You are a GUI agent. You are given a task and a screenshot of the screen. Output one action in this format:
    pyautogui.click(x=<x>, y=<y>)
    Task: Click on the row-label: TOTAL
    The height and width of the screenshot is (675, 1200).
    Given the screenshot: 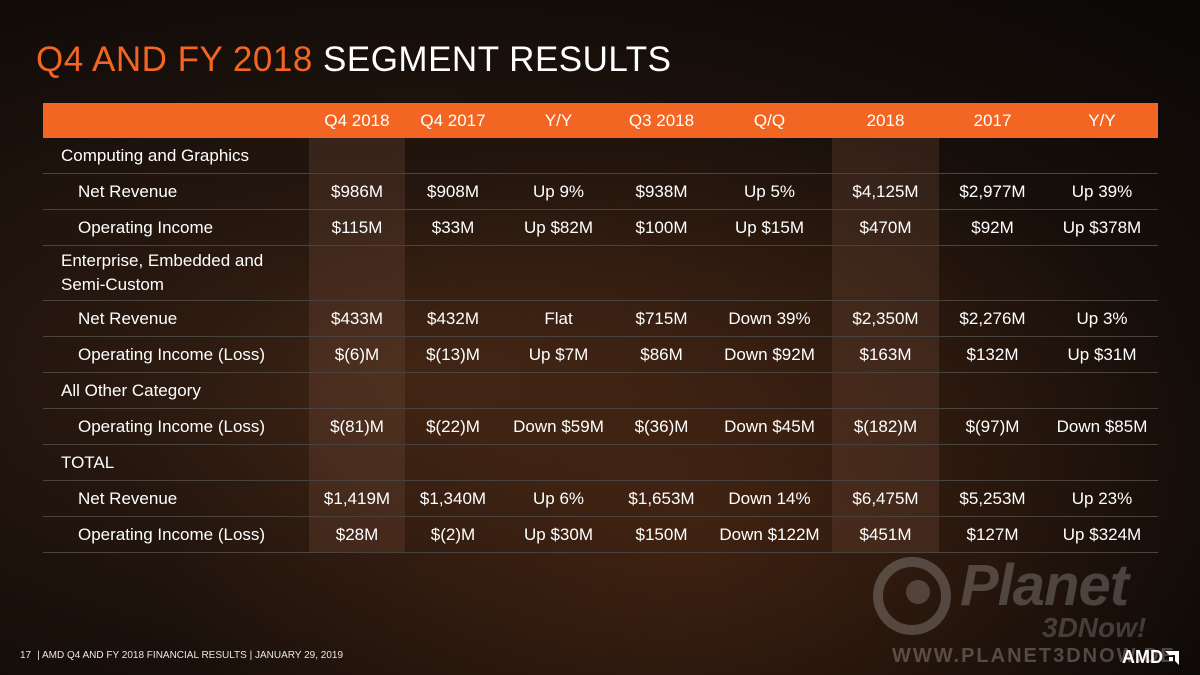 What is the action you would take?
    pyautogui.click(x=176, y=462)
    